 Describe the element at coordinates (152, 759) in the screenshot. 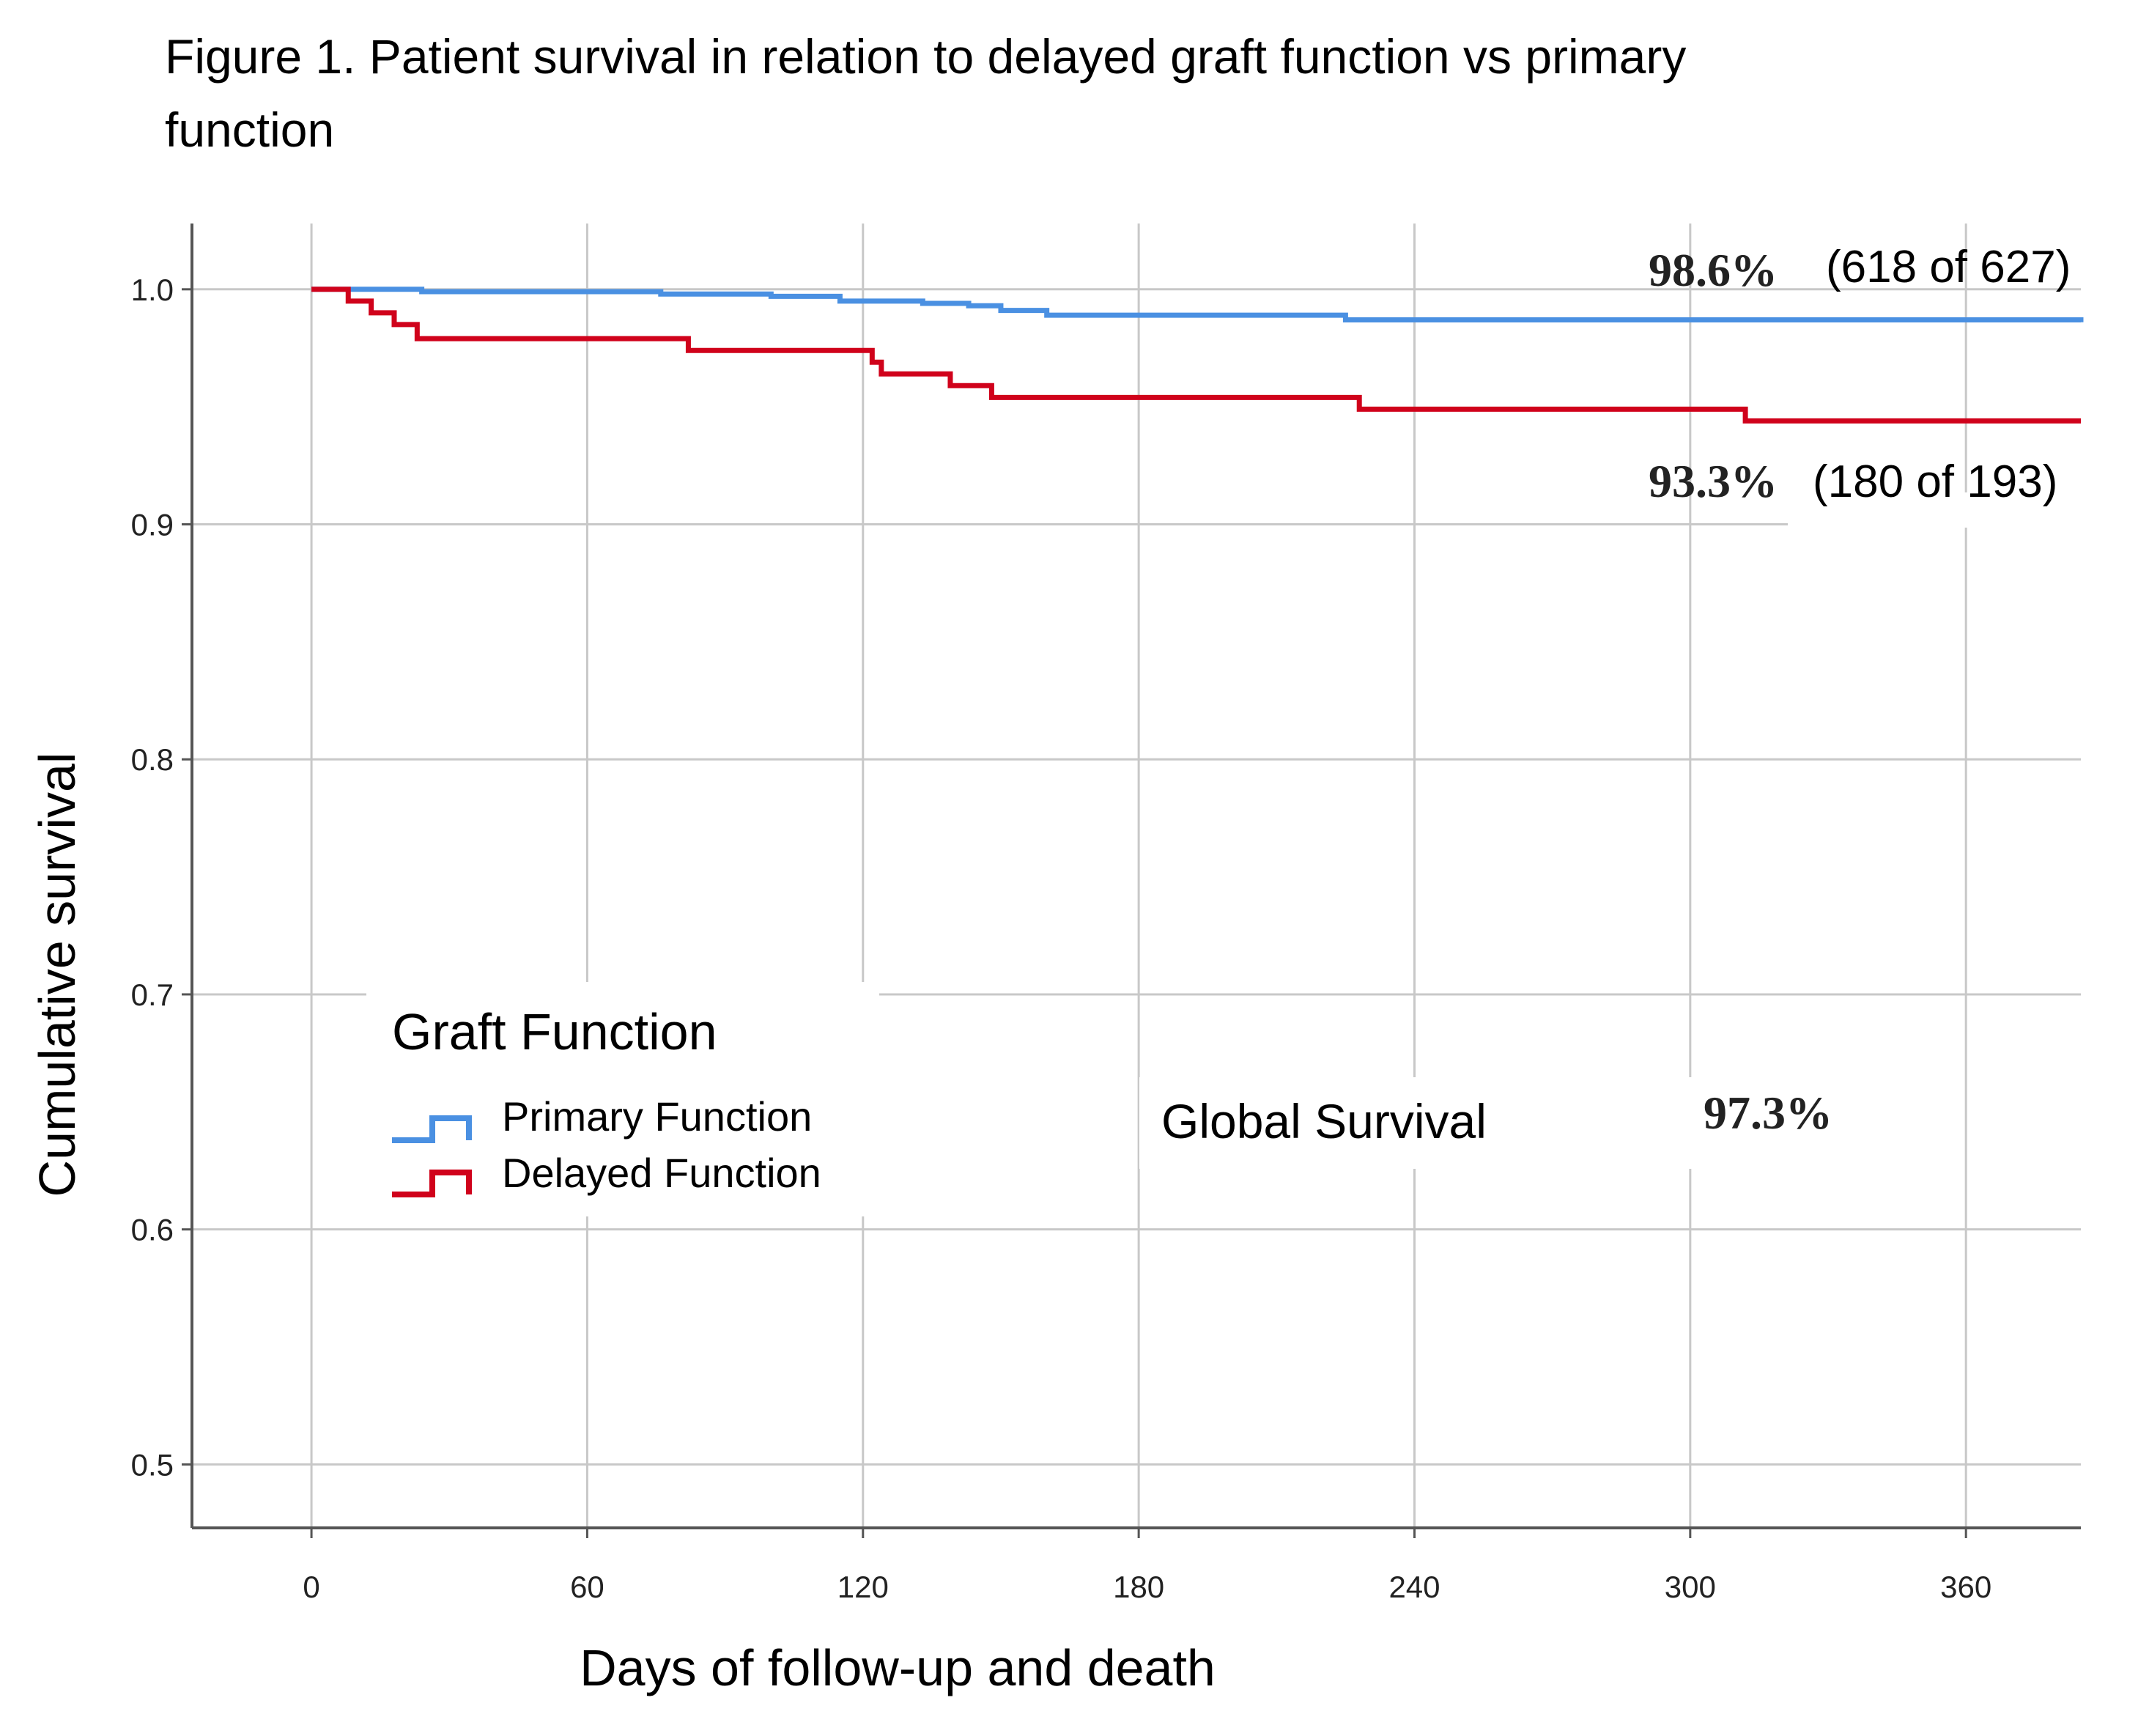

I see `y-tick-label-3: 0.8` at that location.